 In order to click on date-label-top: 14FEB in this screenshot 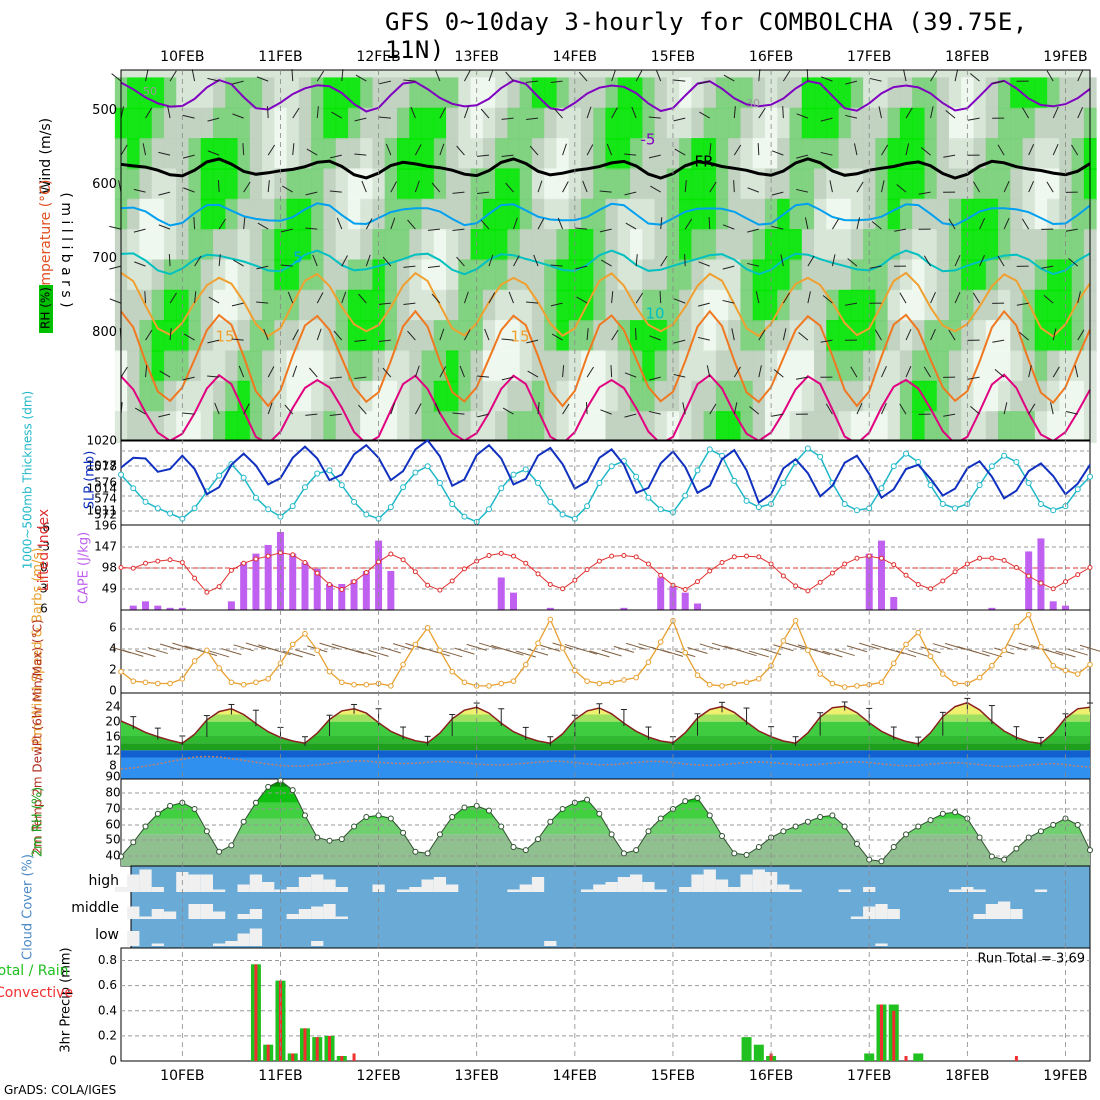, I will do `click(575, 57)`.